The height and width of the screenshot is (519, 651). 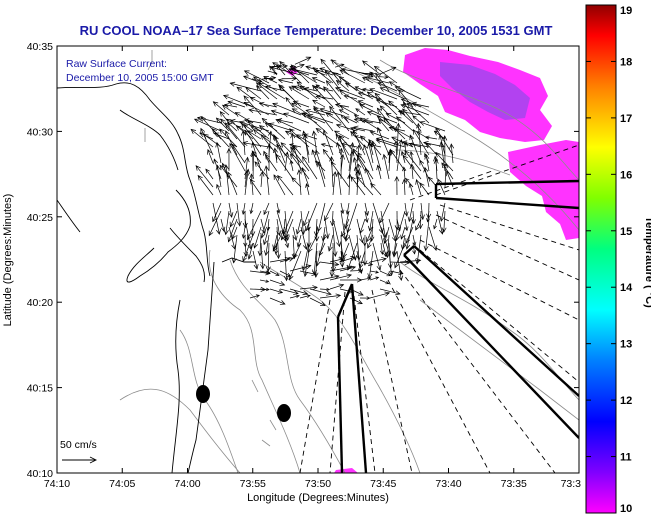 What do you see at coordinates (40, 303) in the screenshot?
I see `y-tick-label: 40:20` at bounding box center [40, 303].